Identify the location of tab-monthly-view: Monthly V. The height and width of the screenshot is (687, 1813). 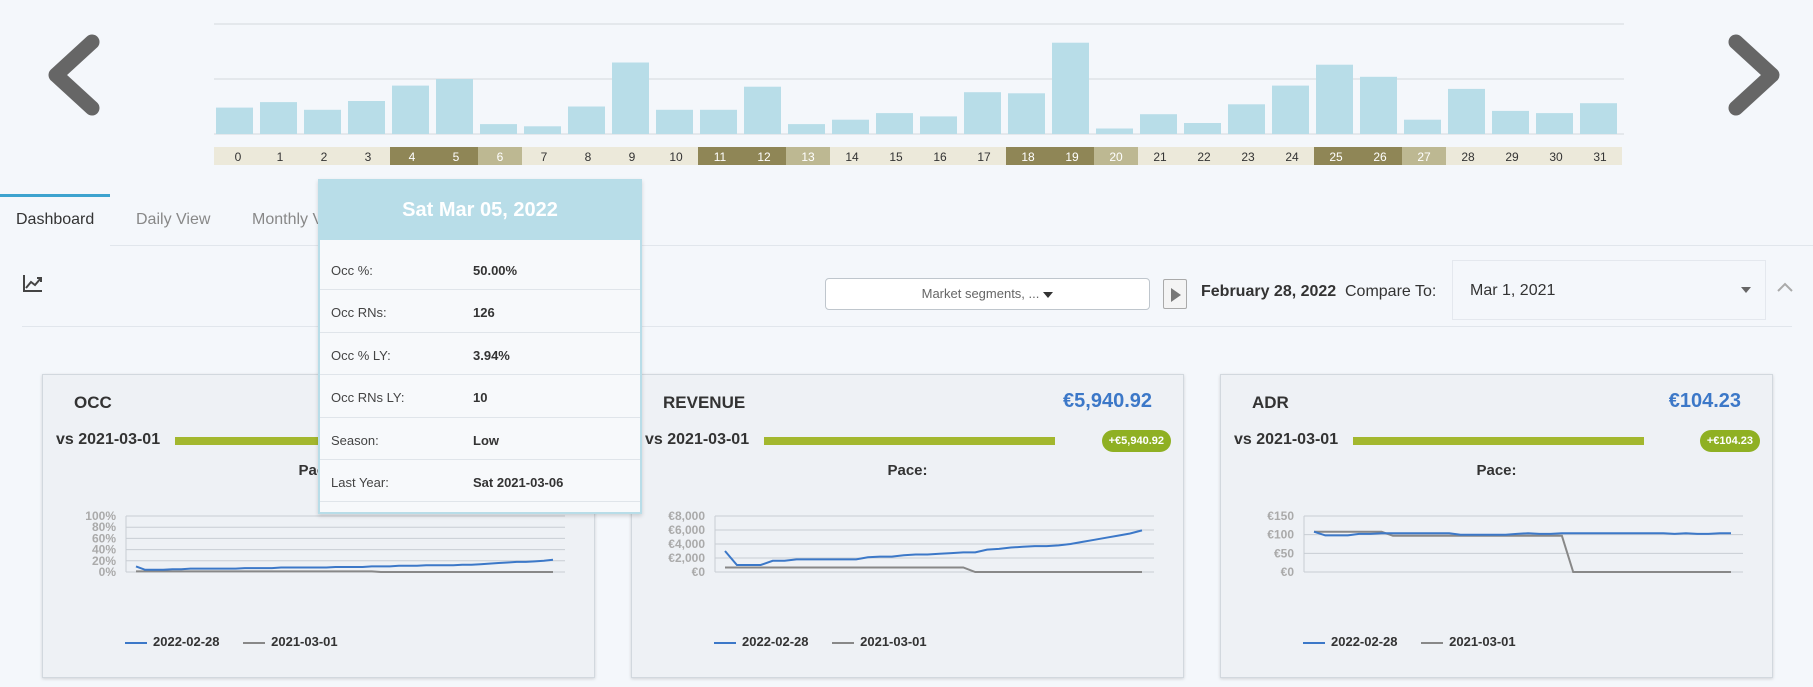
(288, 219).